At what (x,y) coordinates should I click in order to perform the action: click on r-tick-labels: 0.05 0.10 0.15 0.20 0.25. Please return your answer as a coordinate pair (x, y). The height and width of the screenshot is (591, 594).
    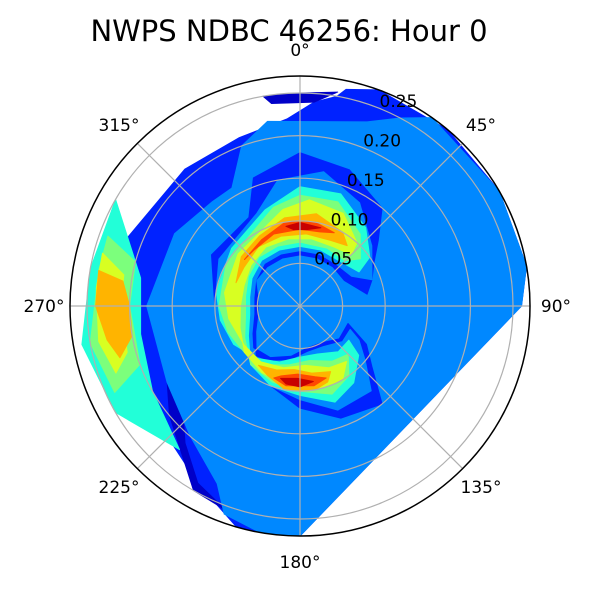
    Looking at the image, I should click on (365, 180).